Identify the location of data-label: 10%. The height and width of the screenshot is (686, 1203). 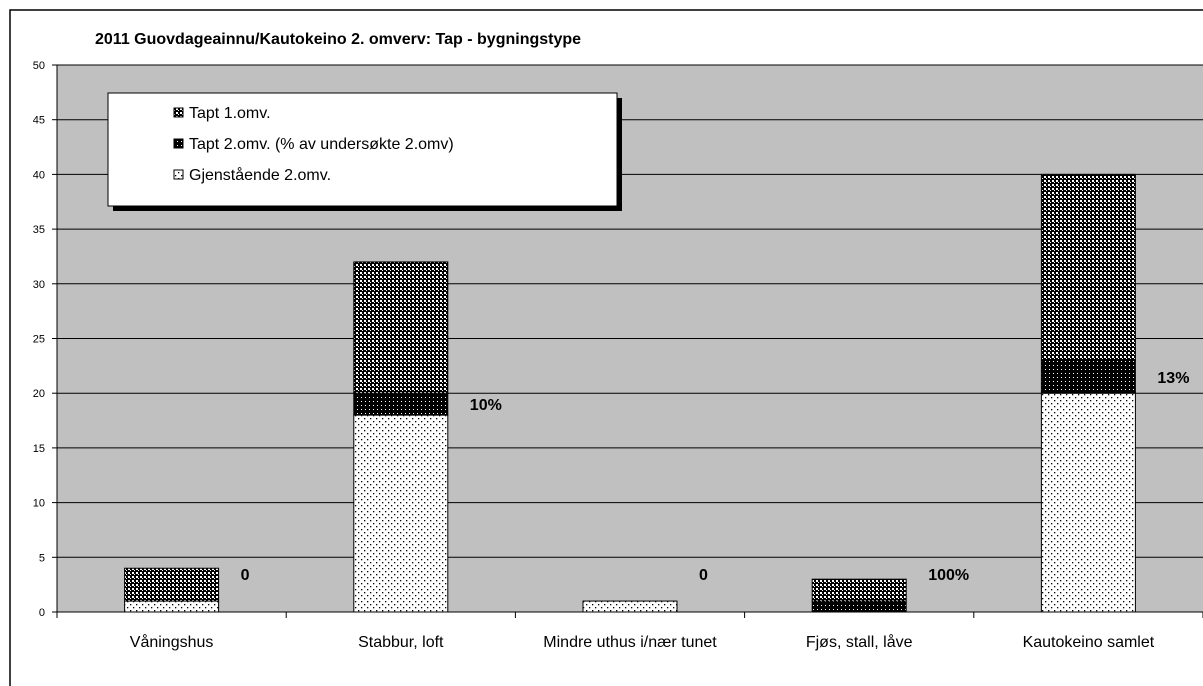
(486, 405).